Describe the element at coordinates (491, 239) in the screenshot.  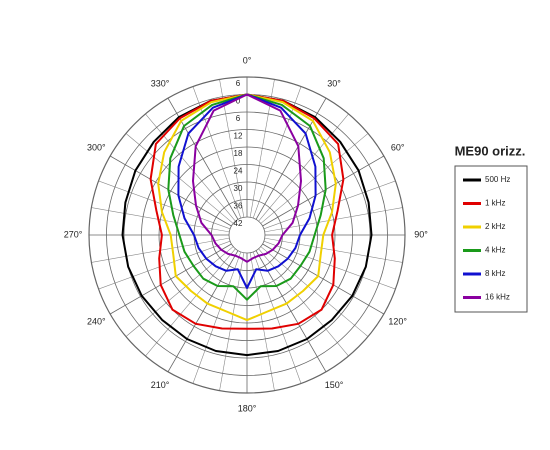
I see `legend-box` at that location.